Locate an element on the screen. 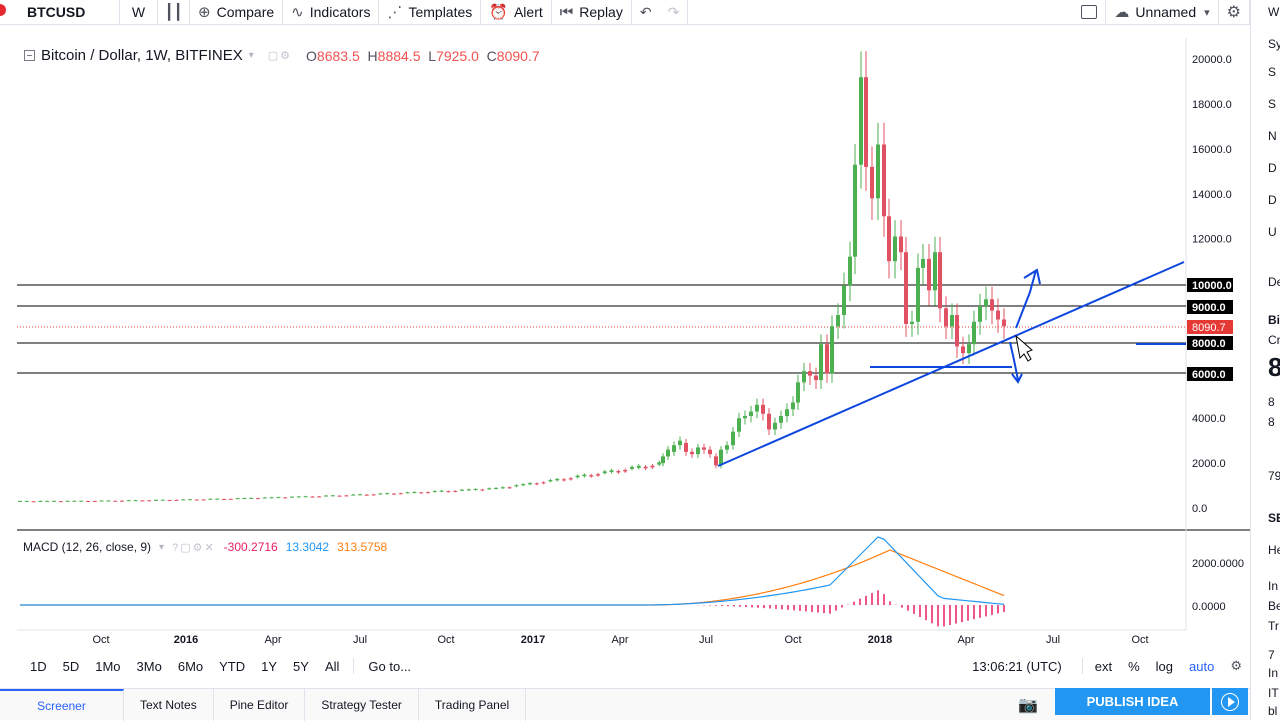  legend-settings-icons: ▢⚙ is located at coordinates (280, 56).